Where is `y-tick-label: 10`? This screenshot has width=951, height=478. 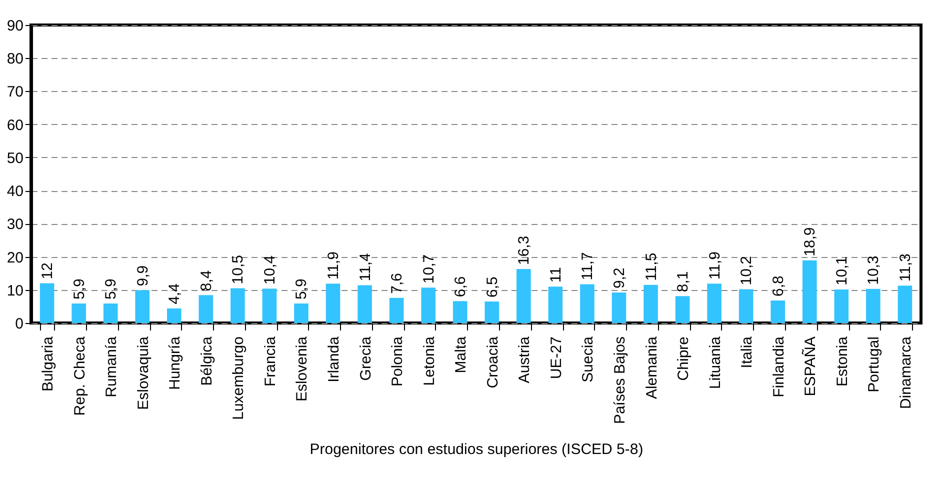 y-tick-label: 10 is located at coordinates (15, 291).